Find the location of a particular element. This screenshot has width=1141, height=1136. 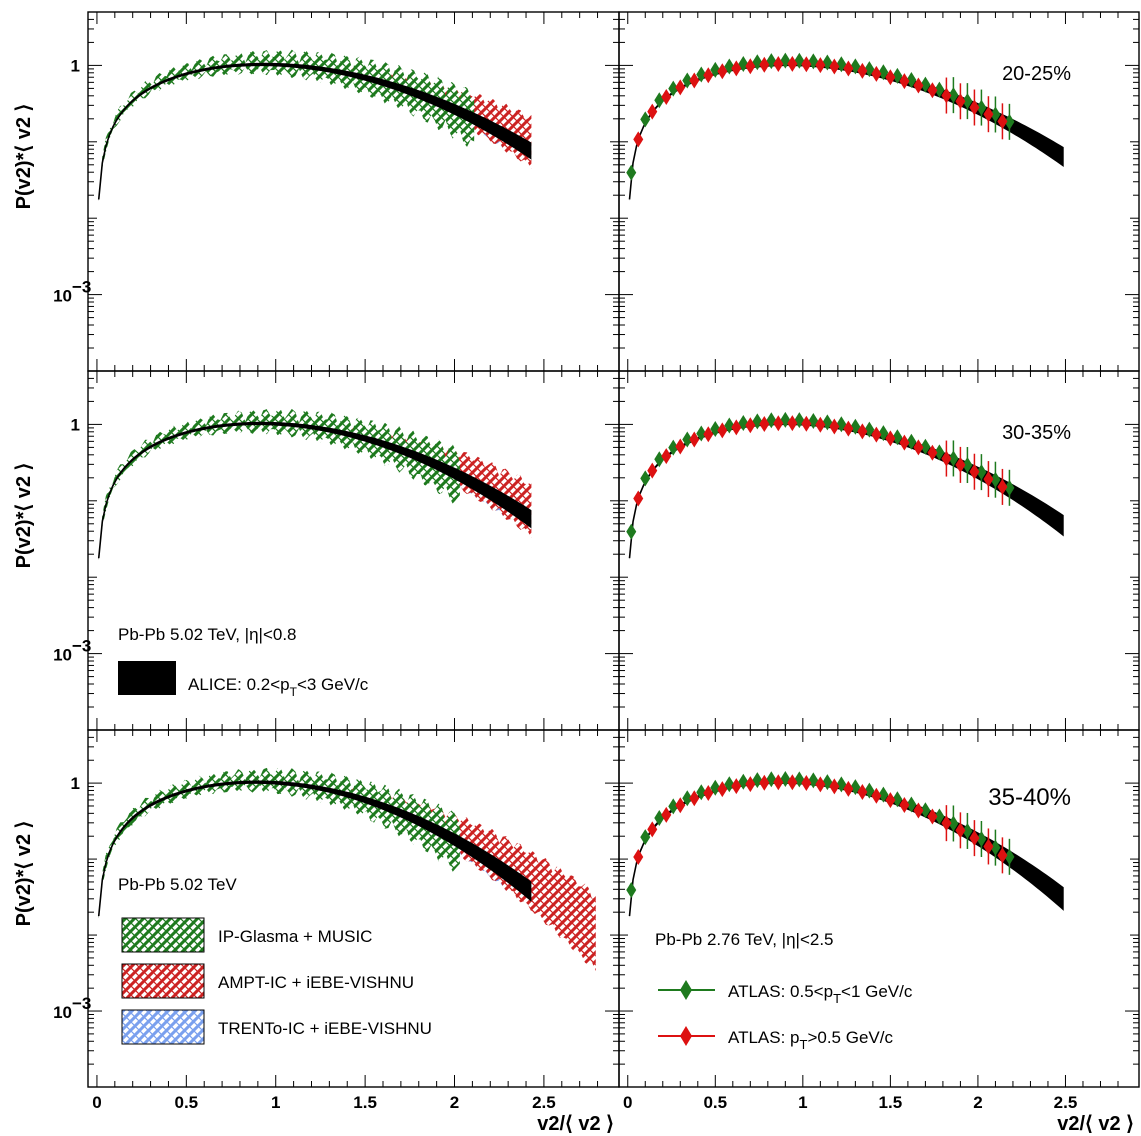

model-legend-label: AMPT-IC + iEBE-VISHNU is located at coordinates (316, 982).